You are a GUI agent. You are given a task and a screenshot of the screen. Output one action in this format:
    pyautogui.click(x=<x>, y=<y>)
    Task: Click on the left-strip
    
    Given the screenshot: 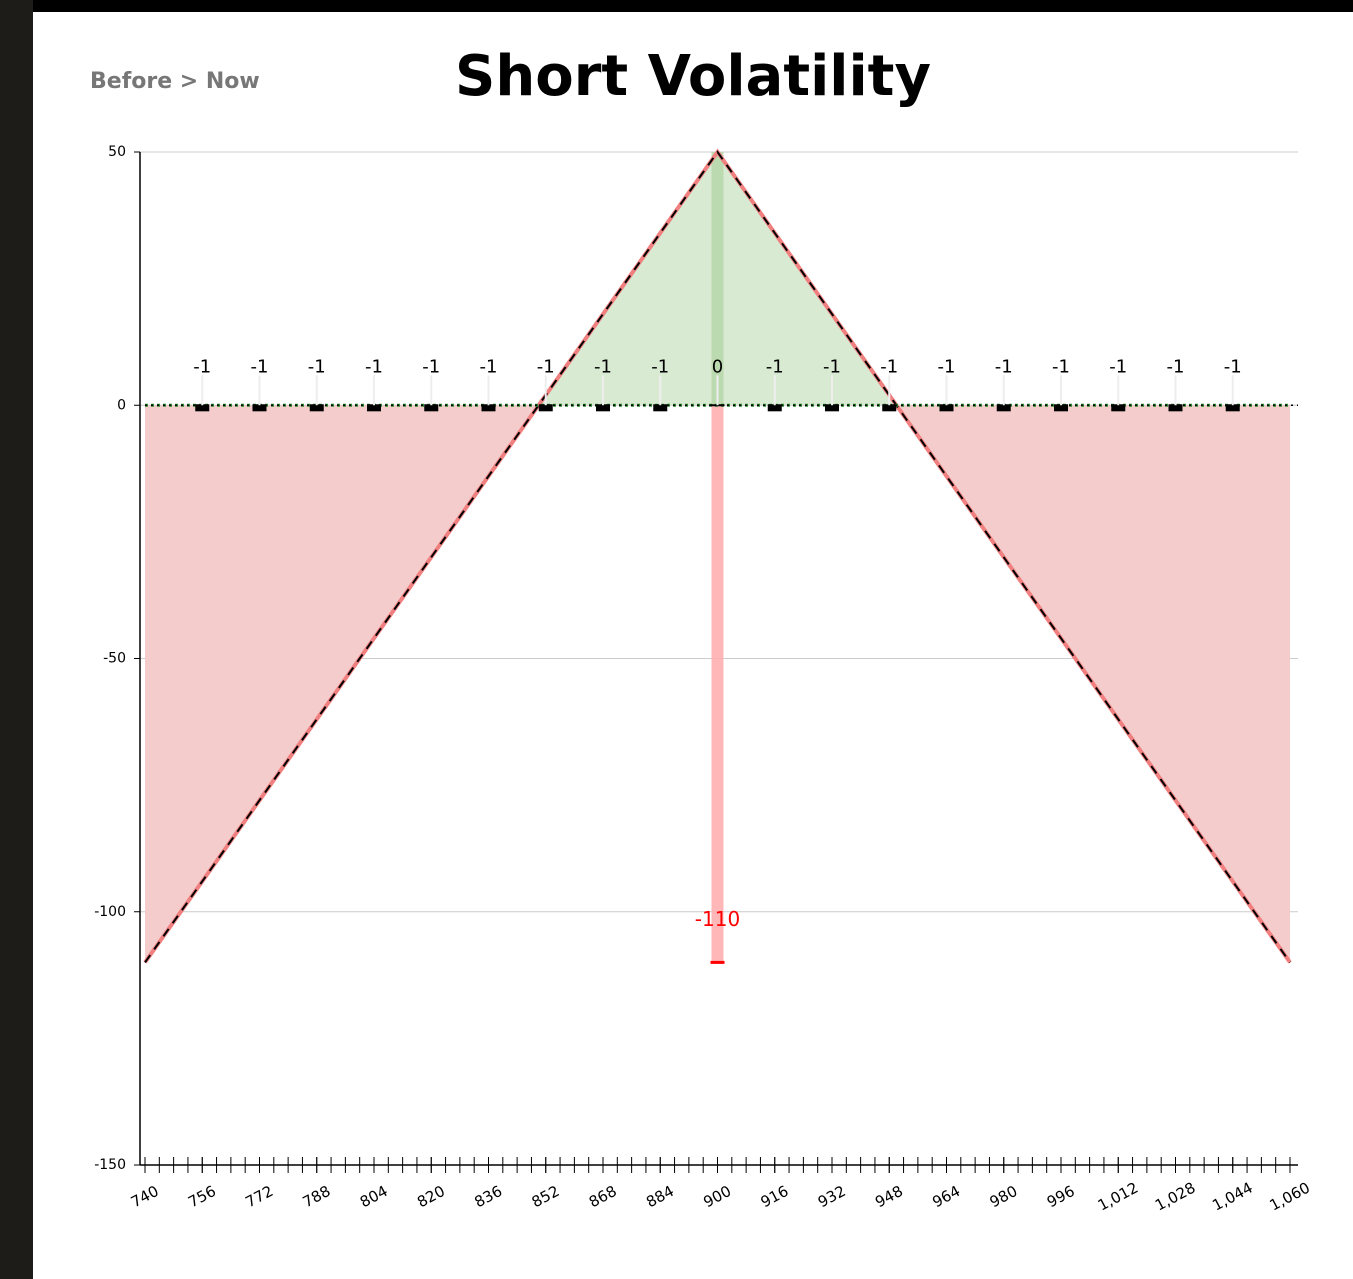 What is the action you would take?
    pyautogui.click(x=16, y=639)
    